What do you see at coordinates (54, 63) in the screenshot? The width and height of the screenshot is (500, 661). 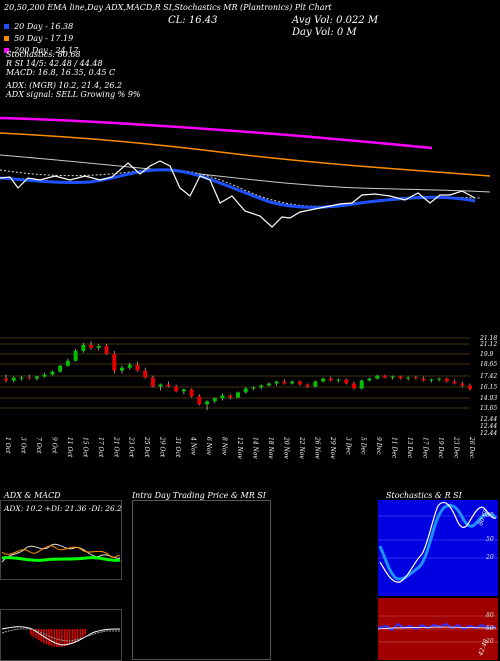 I see `rsi-value: R SI 14/5: 42.48 / 44.48` at bounding box center [54, 63].